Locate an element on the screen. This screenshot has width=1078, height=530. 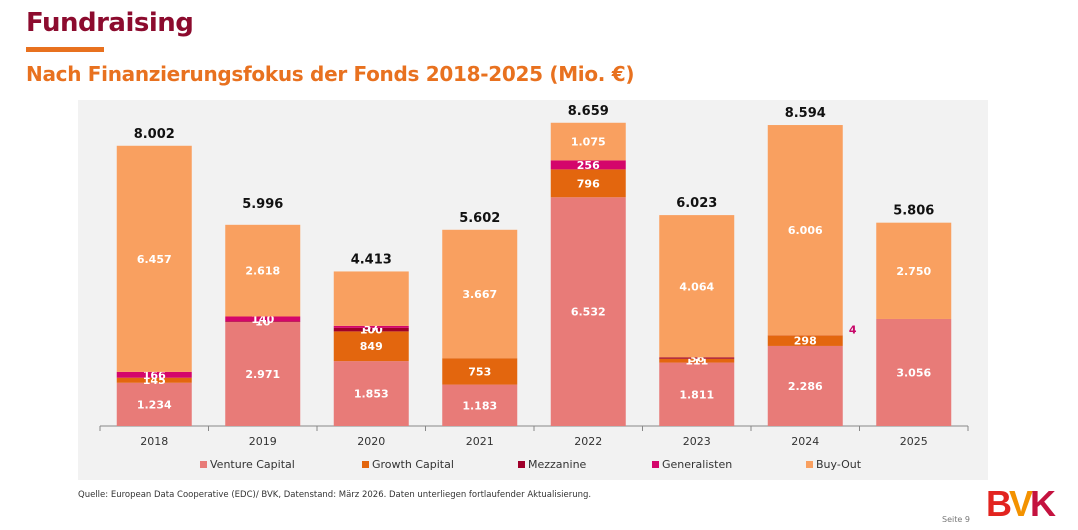
total-label: 5.806 is located at coordinates (913, 211).